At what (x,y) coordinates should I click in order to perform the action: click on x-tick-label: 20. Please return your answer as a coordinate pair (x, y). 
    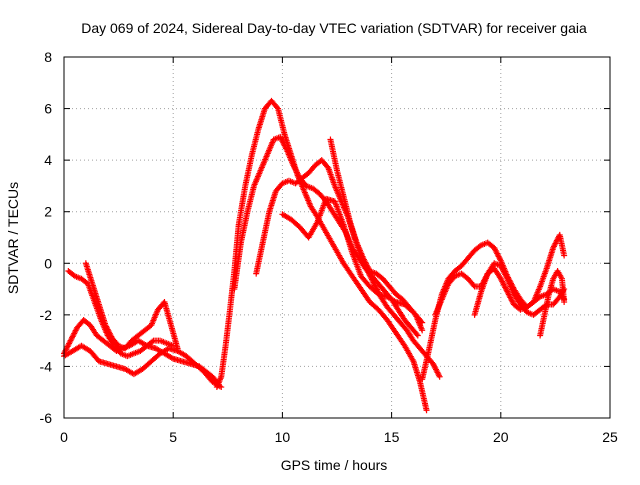
    Looking at the image, I should click on (501, 437).